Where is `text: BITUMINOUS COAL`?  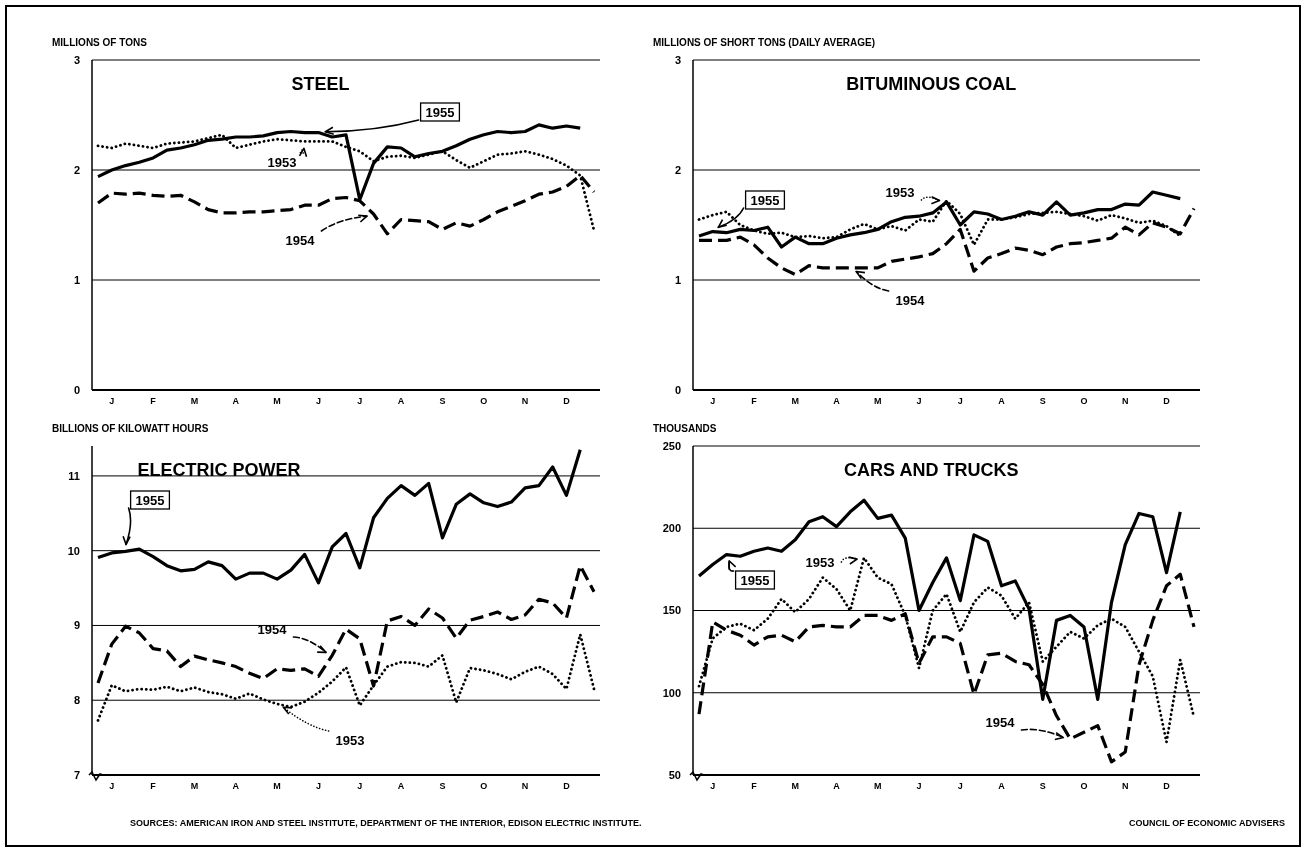
text: BITUMINOUS COAL is located at coordinates (931, 84).